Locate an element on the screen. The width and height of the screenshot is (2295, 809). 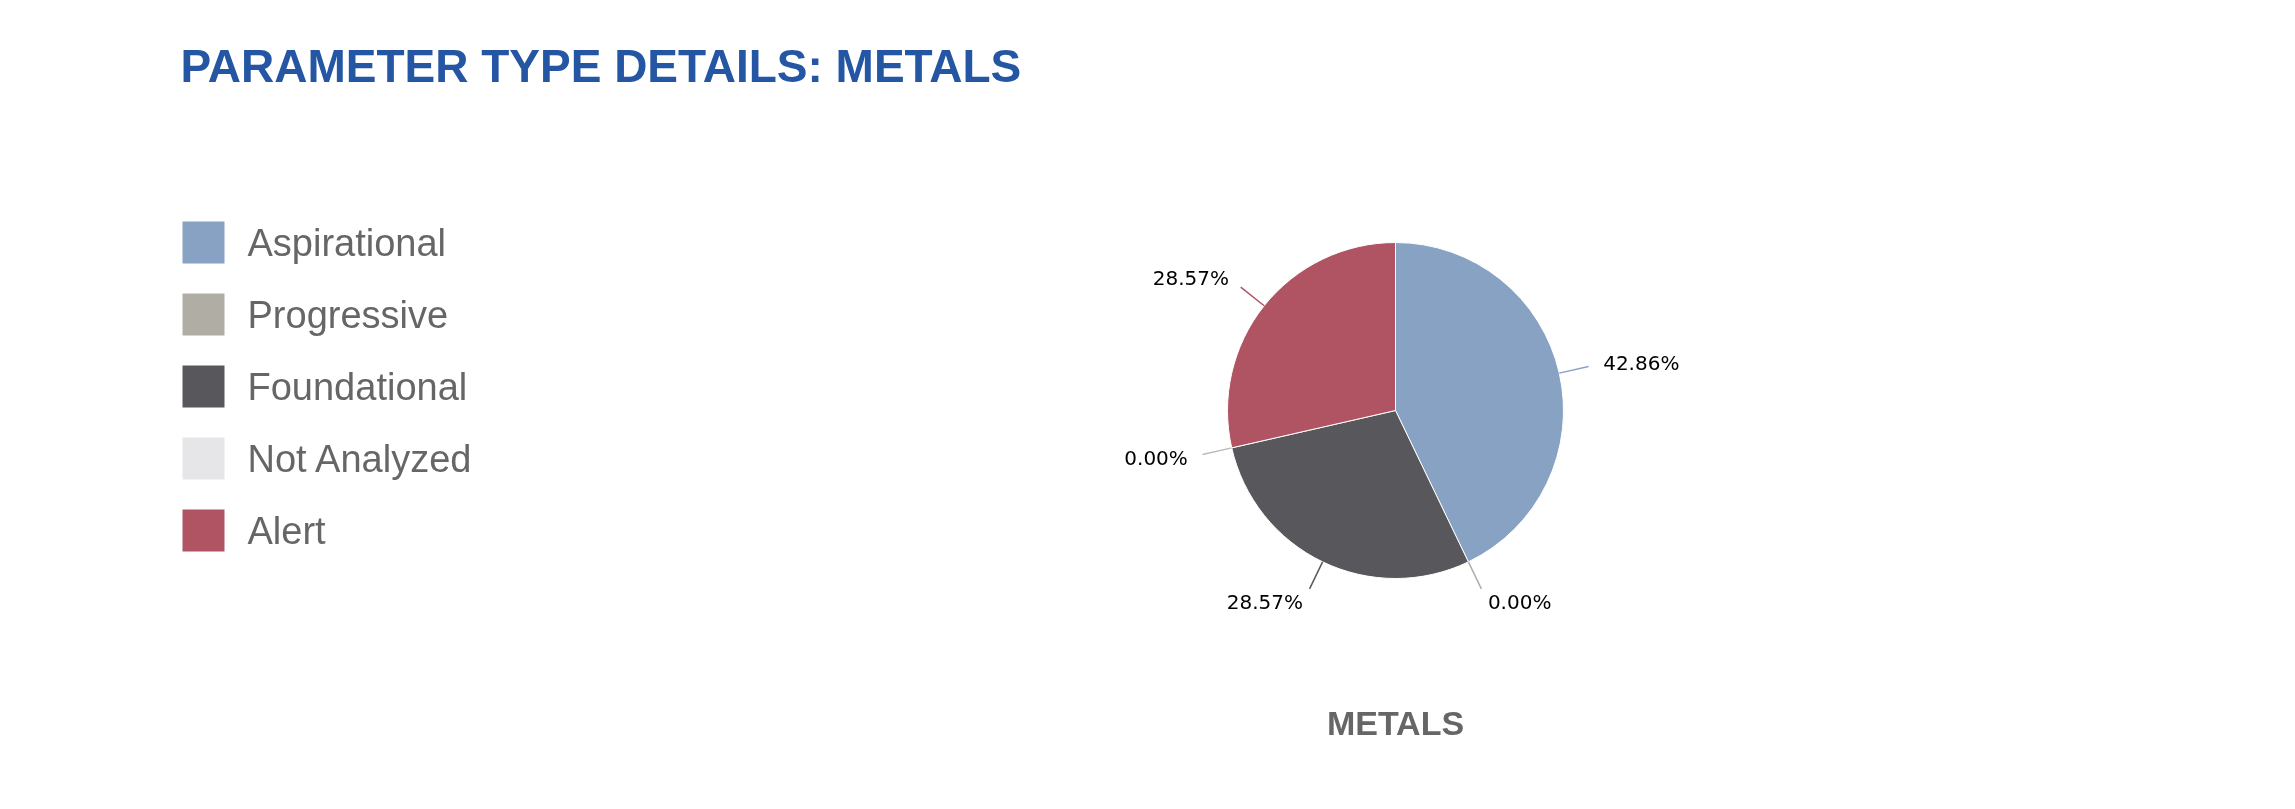
legend-label: Aspirational is located at coordinates (347, 242).